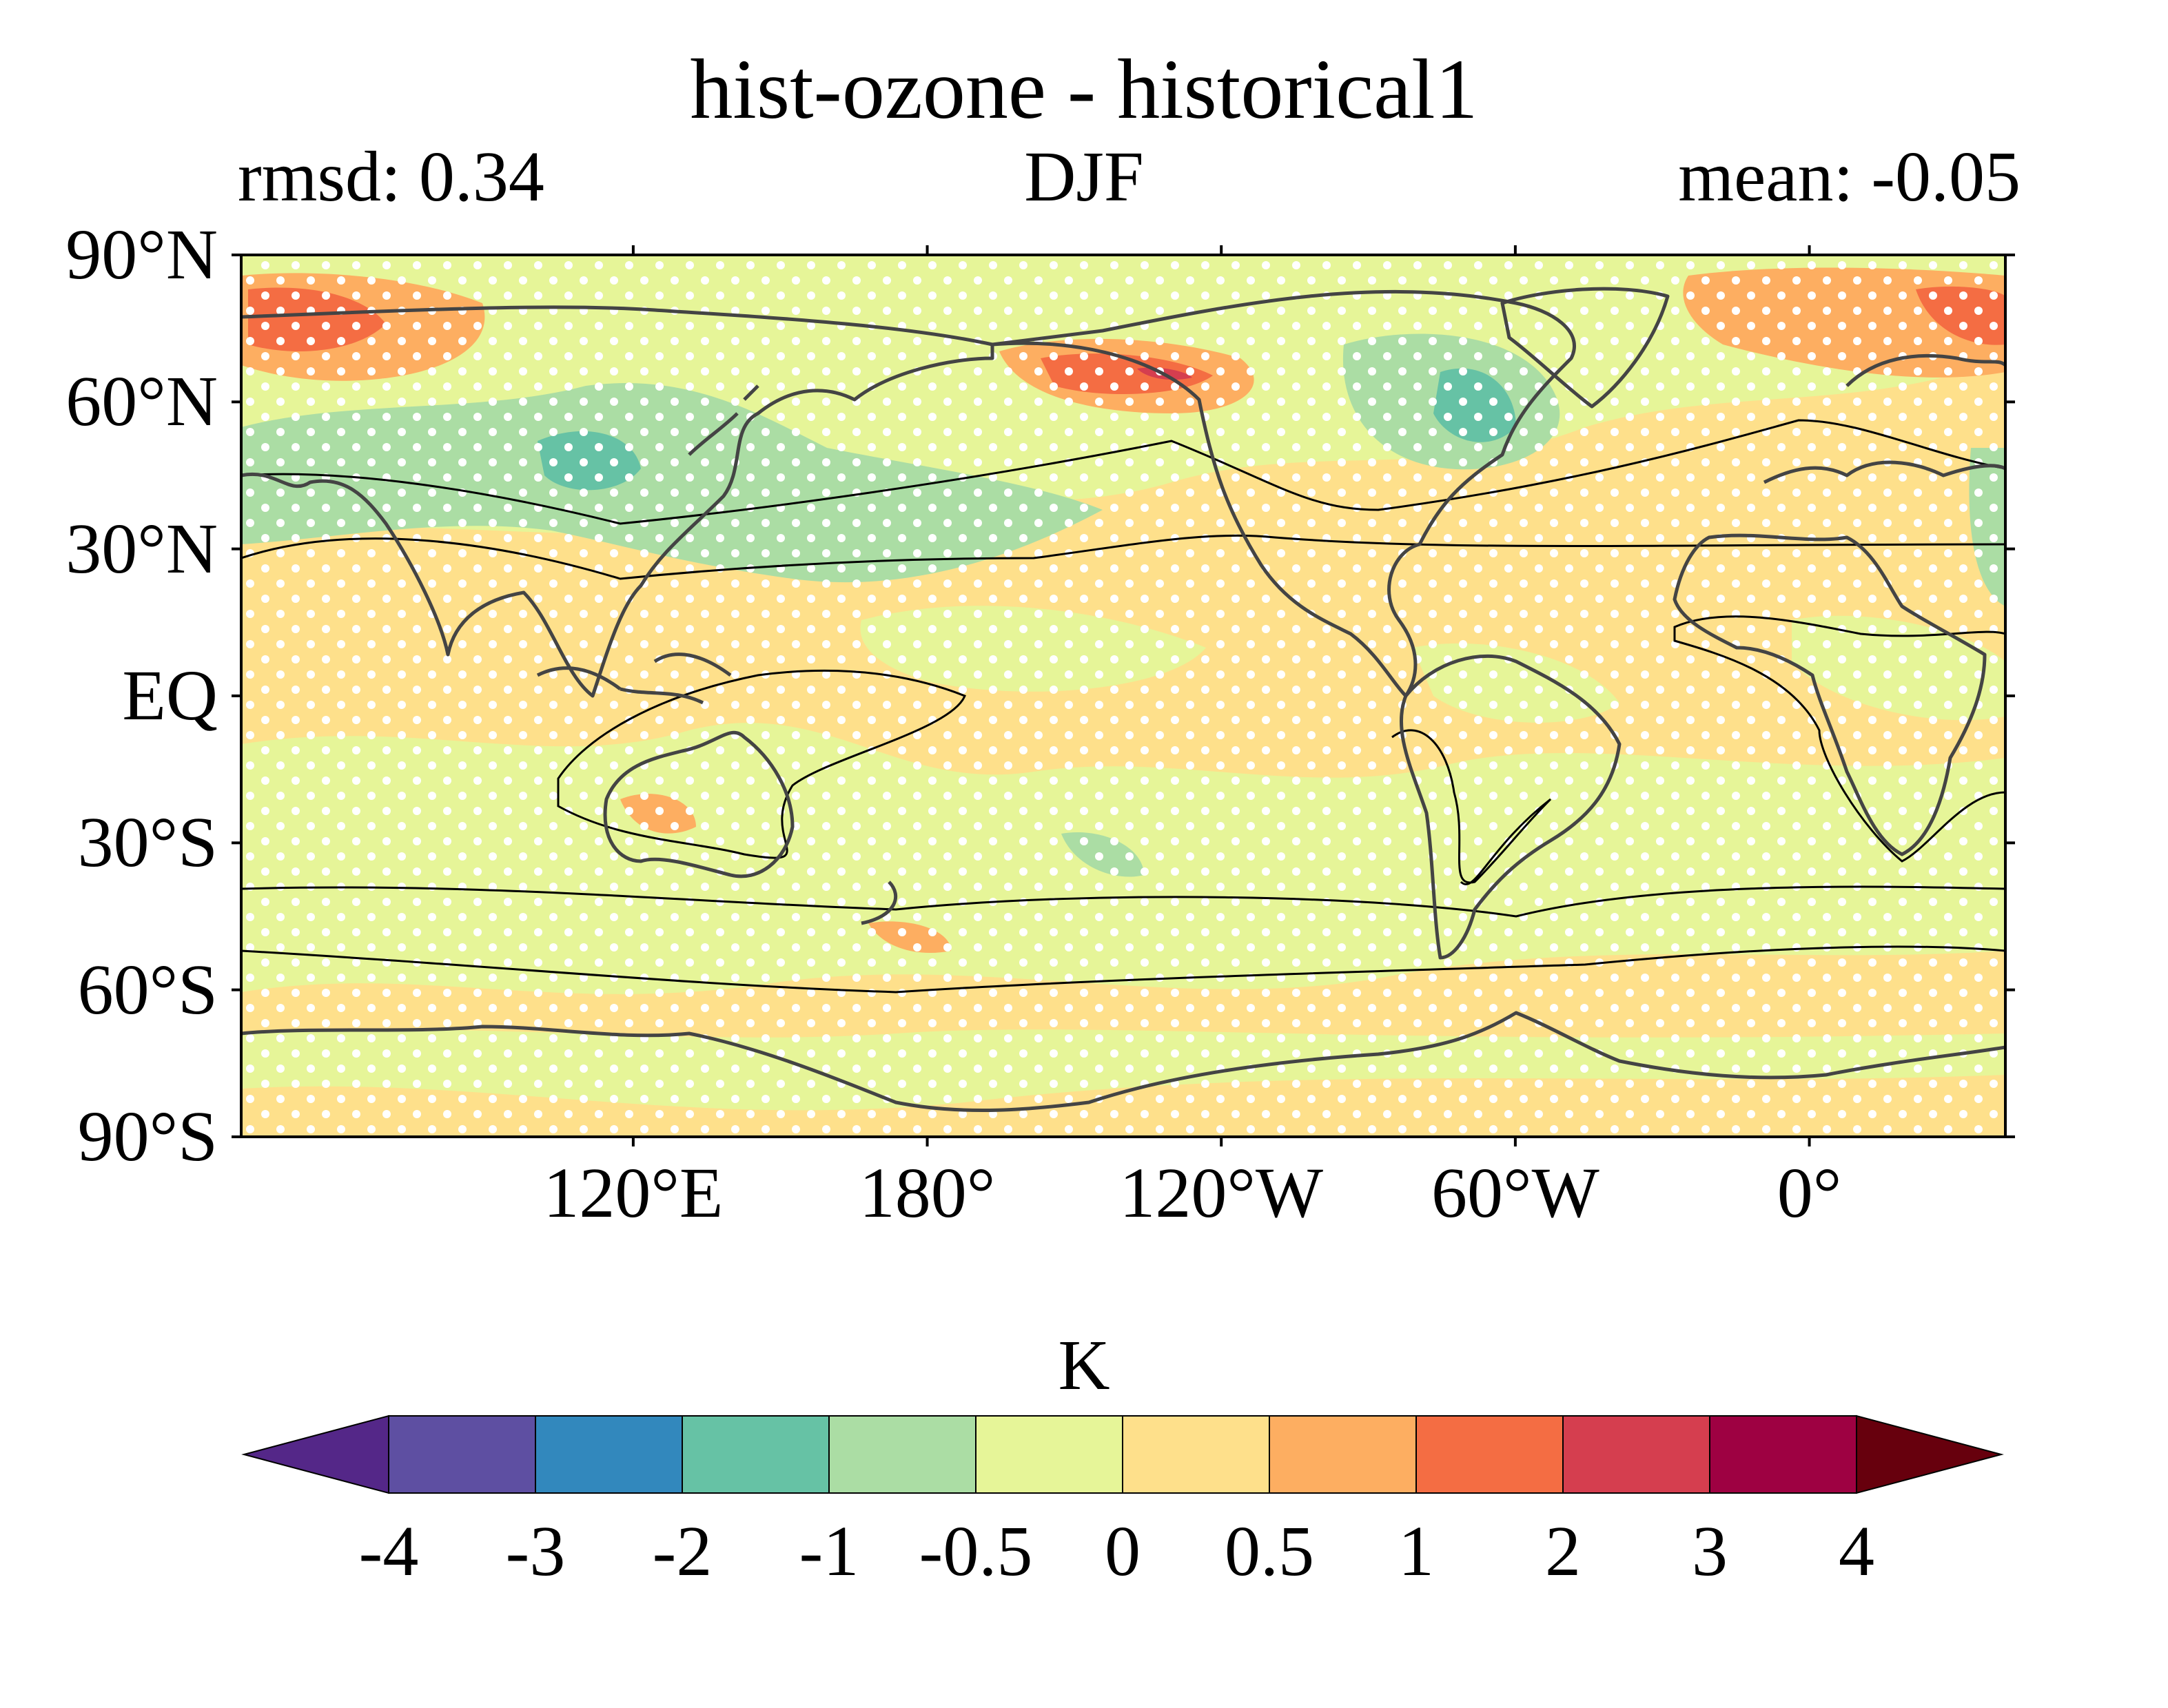 The height and width of the screenshot is (1708, 2168). Describe the element at coordinates (388, 1552) in the screenshot. I see `colorbar-tick-label: -4` at that location.